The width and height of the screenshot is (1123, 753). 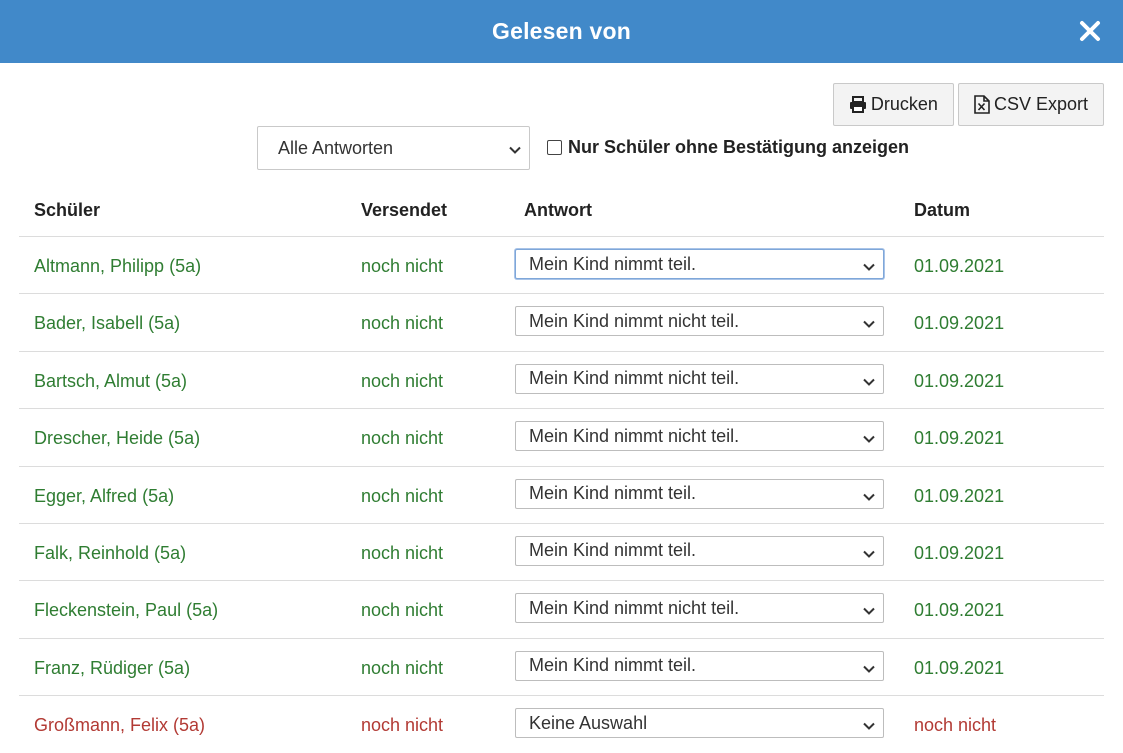 What do you see at coordinates (858, 104) in the screenshot?
I see `printer-icon` at bounding box center [858, 104].